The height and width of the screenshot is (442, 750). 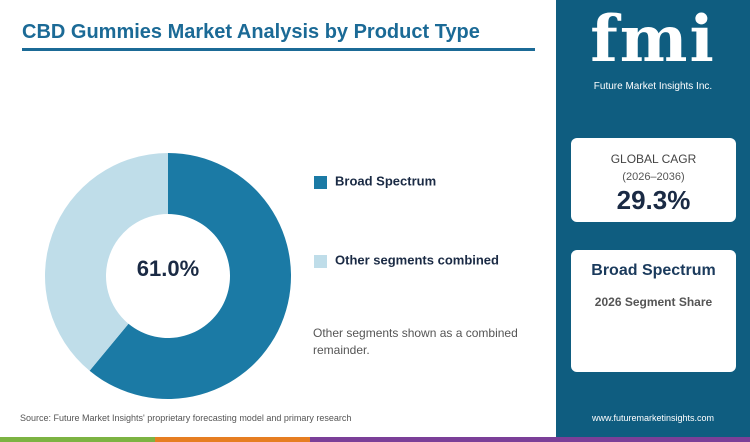 What do you see at coordinates (653, 200) in the screenshot?
I see `cagr-value: 29.3%` at bounding box center [653, 200].